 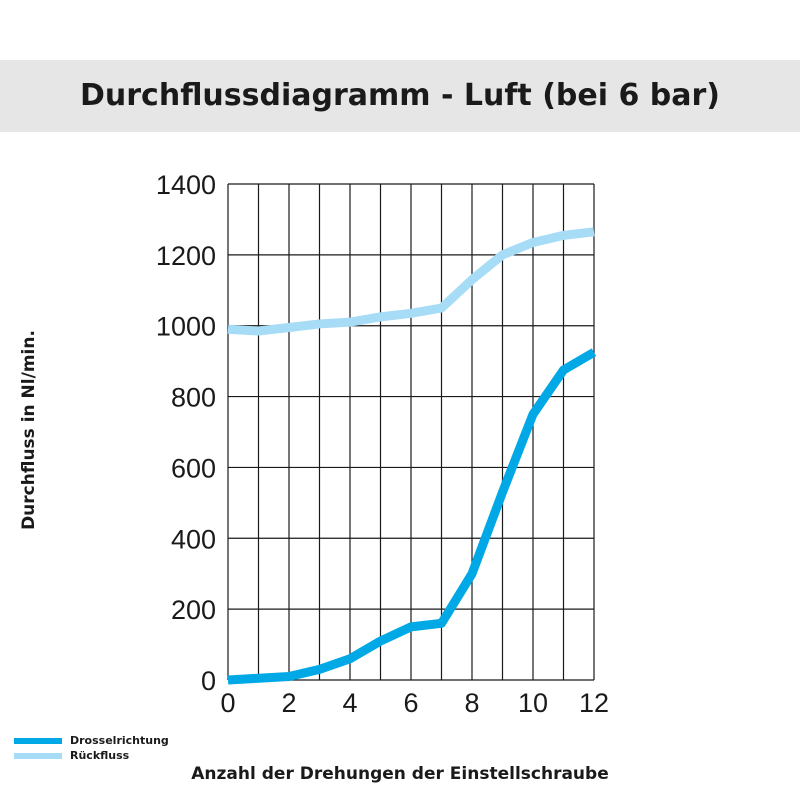 I want to click on title-bar: Durchflussdiagramm - Luft (bei 6 bar), so click(x=400, y=96).